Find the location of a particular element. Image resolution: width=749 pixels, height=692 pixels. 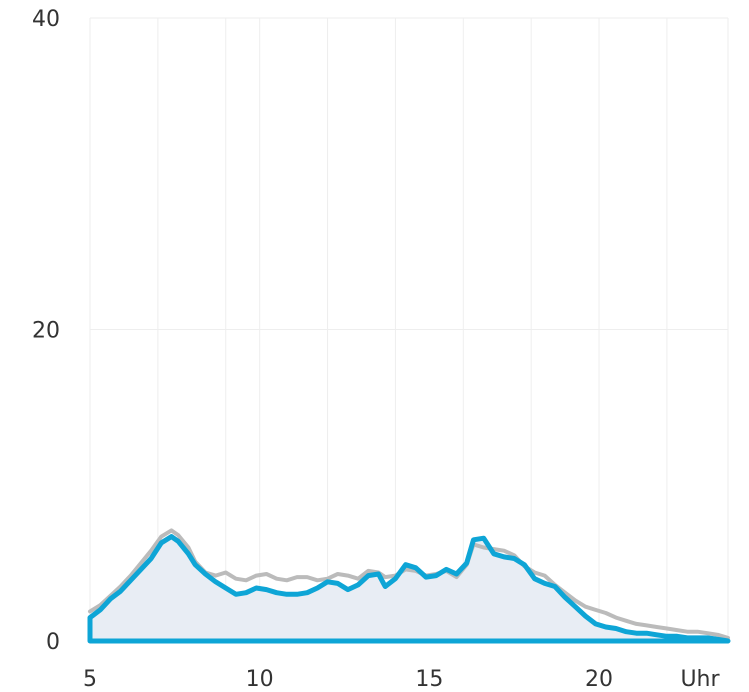

y-tick-label: 0 is located at coordinates (53, 642).